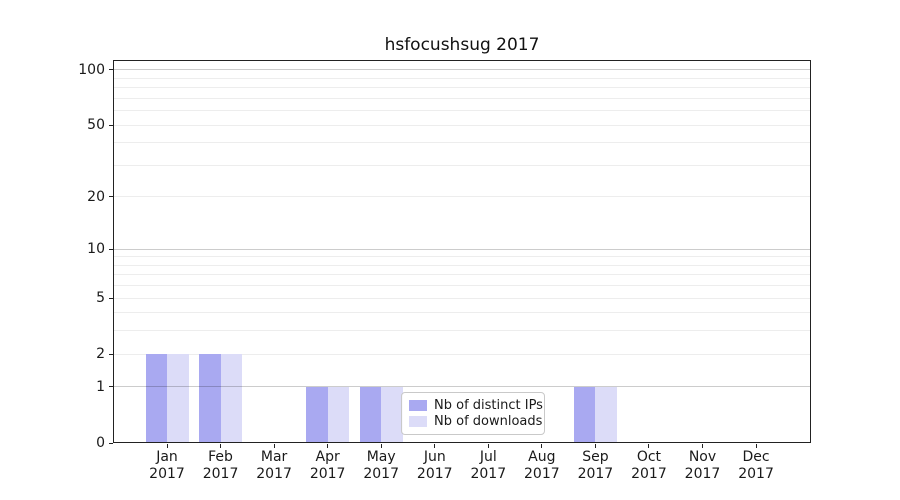  What do you see at coordinates (274, 446) in the screenshot?
I see `x-tick-mar-2017` at bounding box center [274, 446].